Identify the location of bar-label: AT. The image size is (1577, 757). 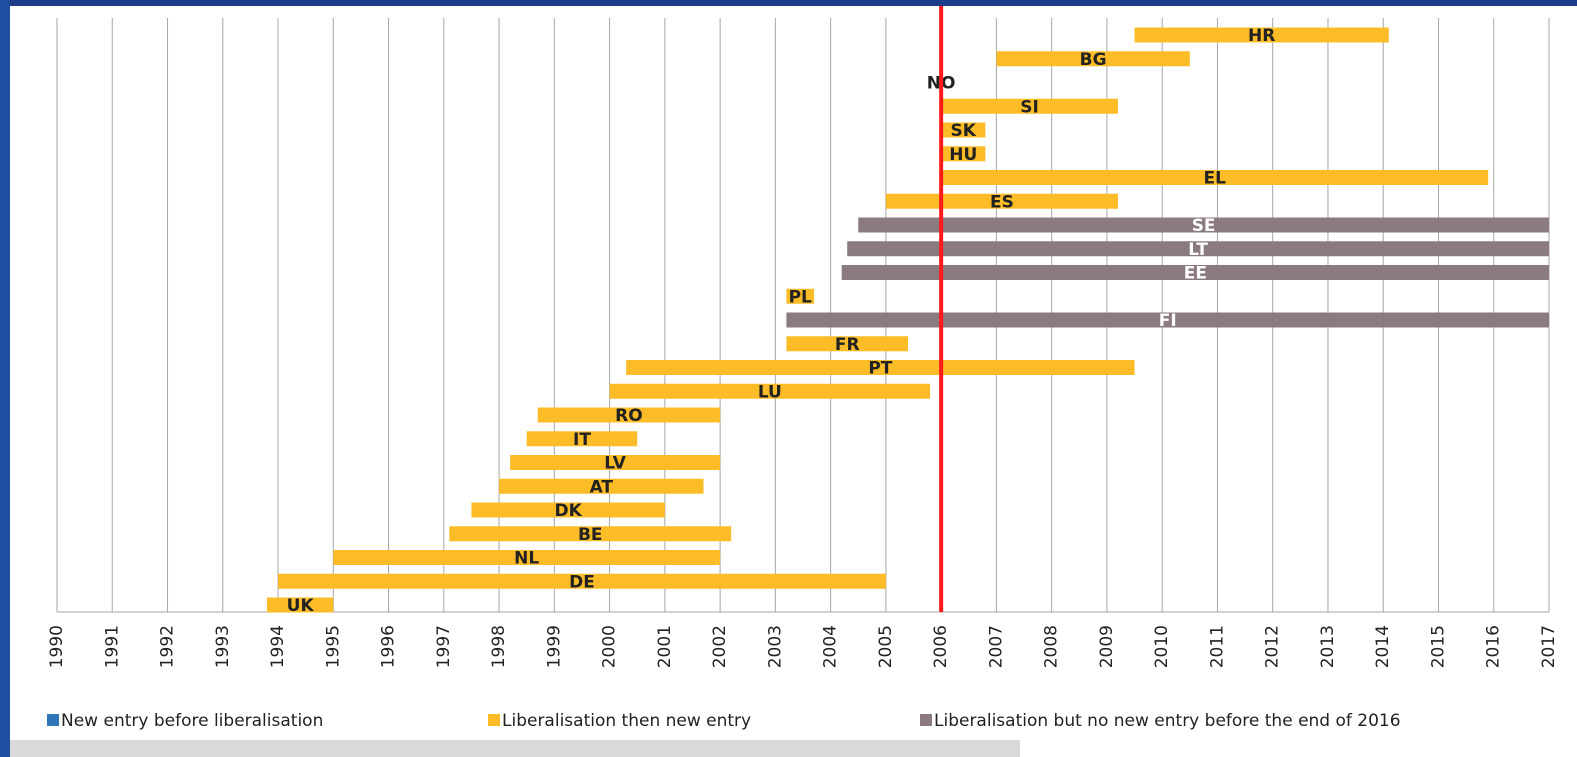
(602, 487).